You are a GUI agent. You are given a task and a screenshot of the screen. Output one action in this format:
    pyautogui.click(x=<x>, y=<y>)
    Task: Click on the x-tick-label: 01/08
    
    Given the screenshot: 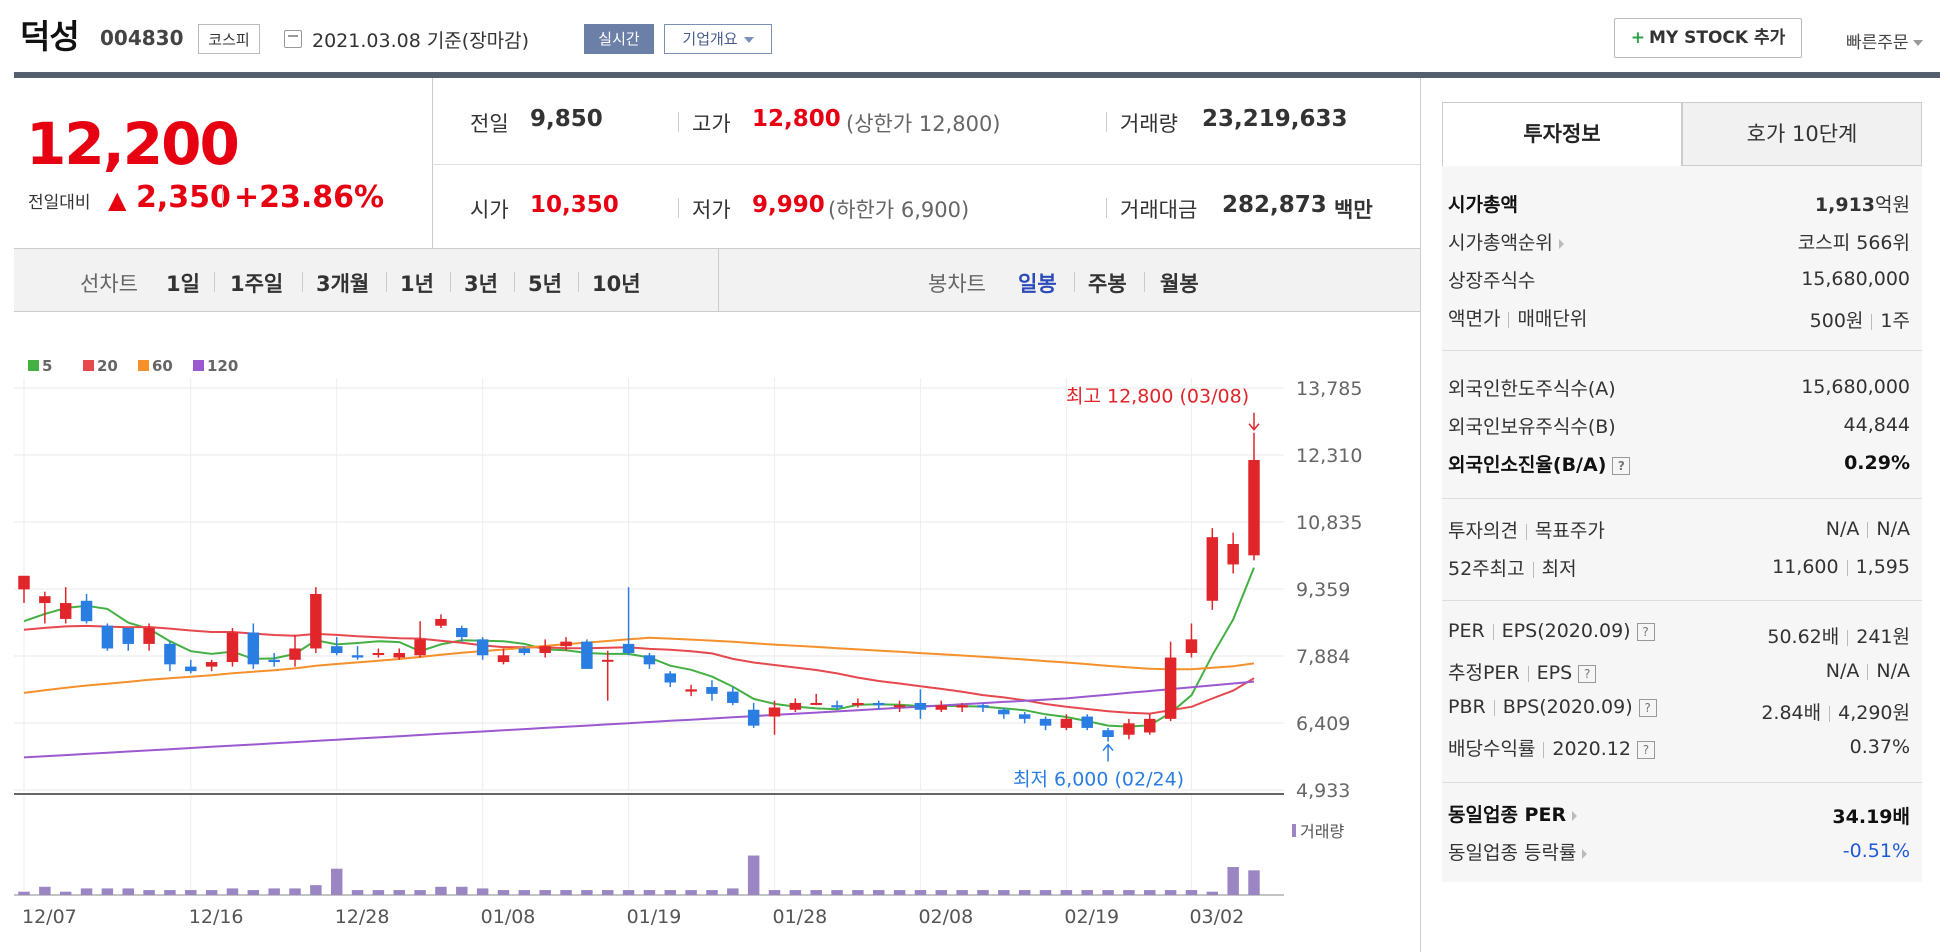 What is the action you would take?
    pyautogui.click(x=508, y=917)
    